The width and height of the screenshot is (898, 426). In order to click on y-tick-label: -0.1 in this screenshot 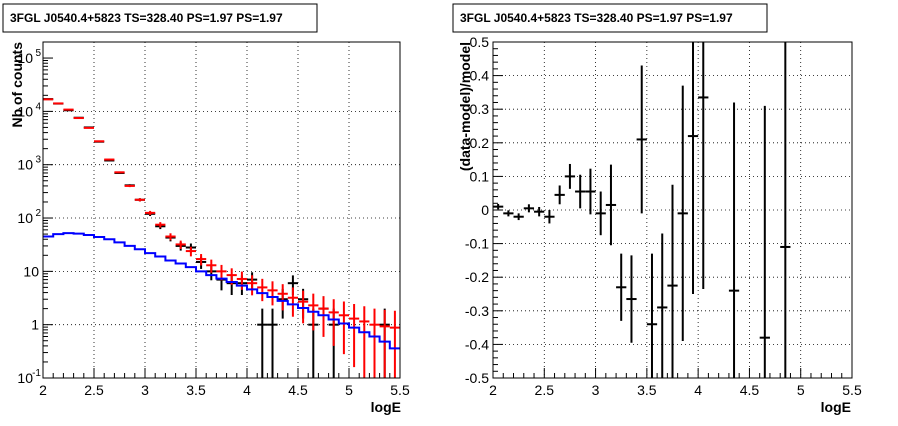, I will do `click(477, 244)`.